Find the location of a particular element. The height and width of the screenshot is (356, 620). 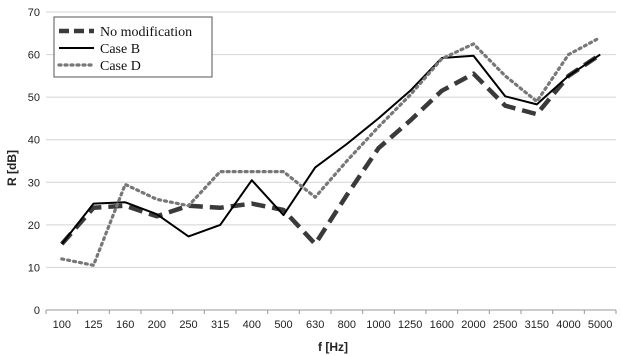

x-axis-title: f [Hz] is located at coordinates (333, 347).